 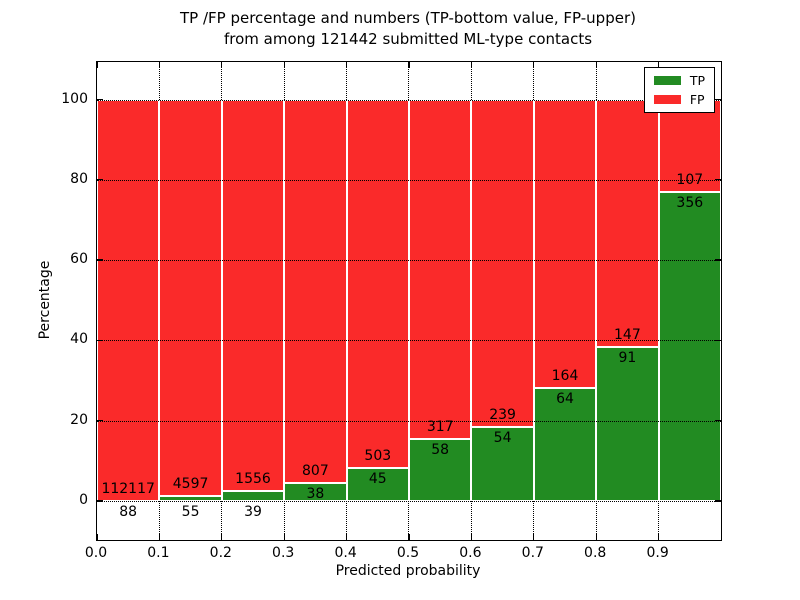 I want to click on tp-count-label: 54, so click(x=502, y=438).